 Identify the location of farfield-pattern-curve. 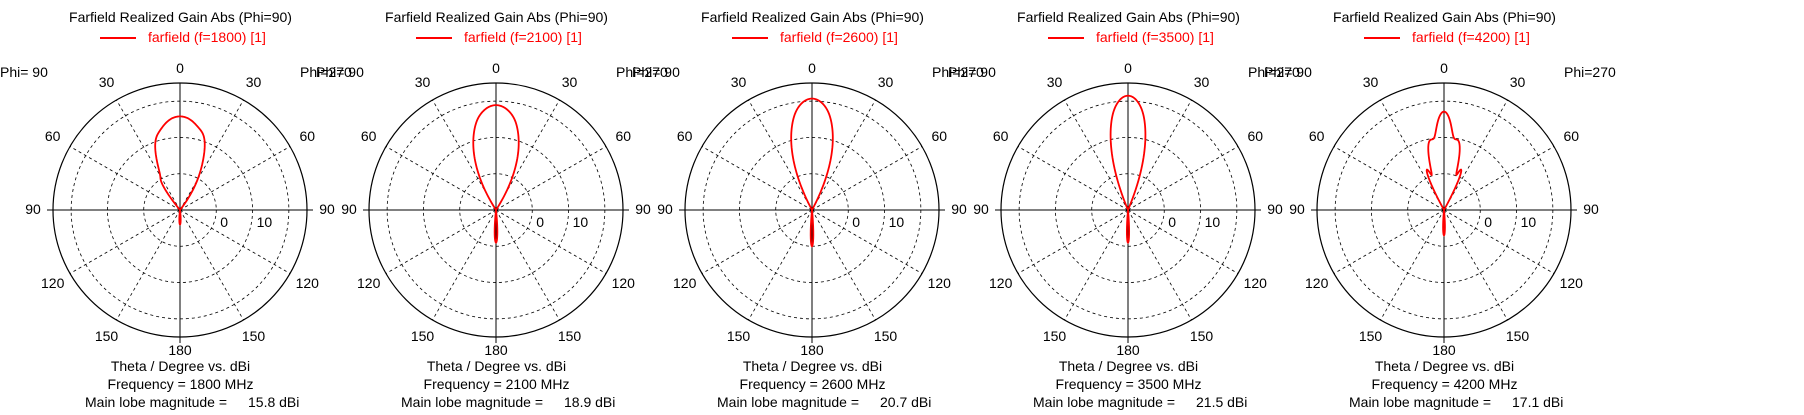
(812, 172).